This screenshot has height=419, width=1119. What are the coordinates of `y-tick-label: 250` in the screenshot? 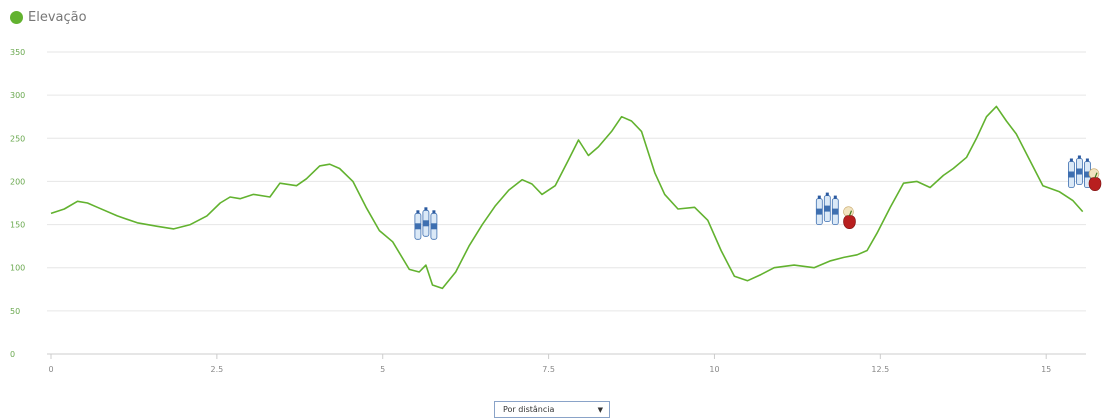 It's located at (17, 138).